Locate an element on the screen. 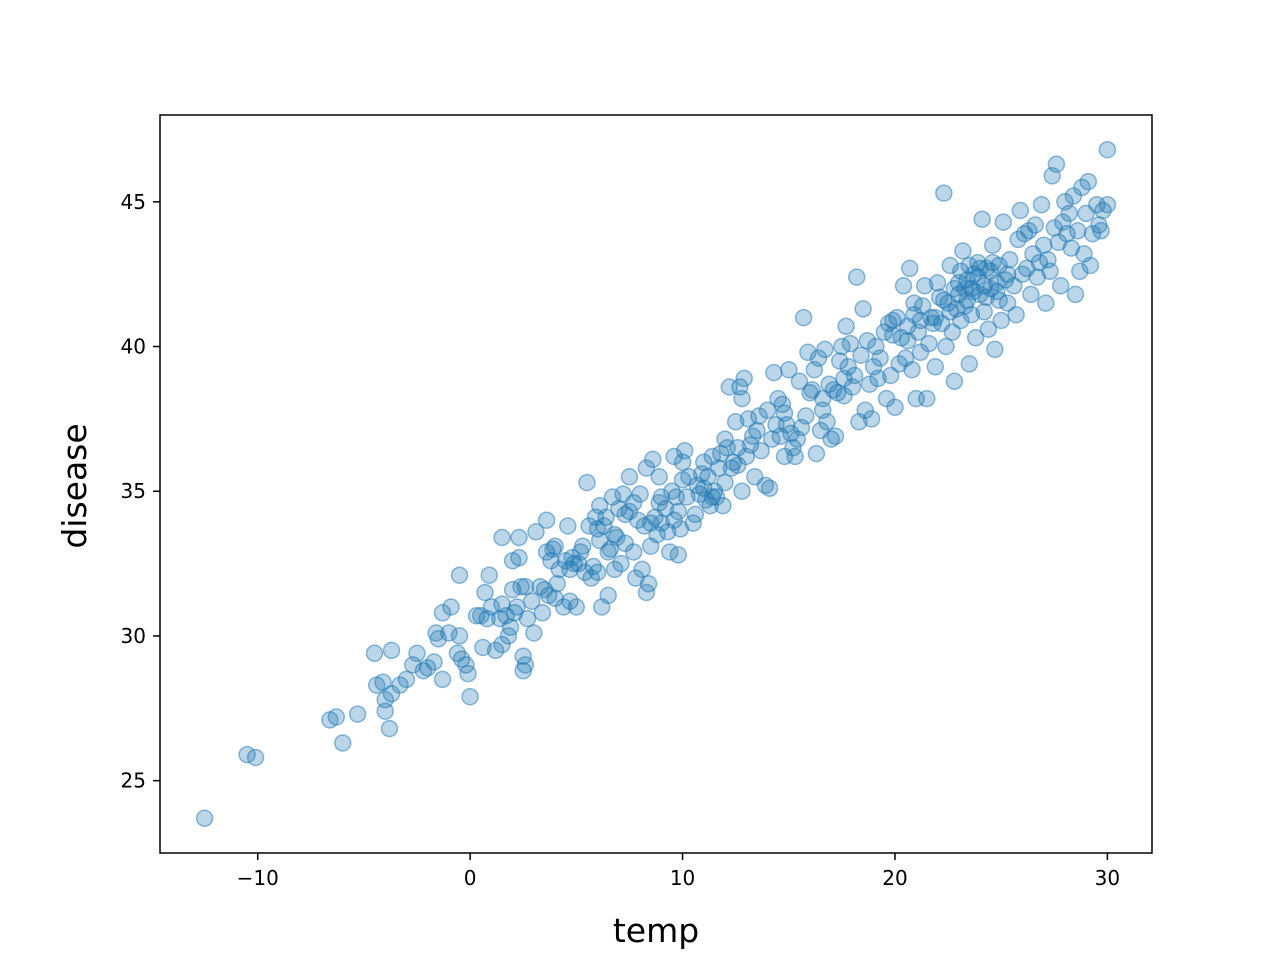 Image resolution: width=1280 pixels, height=960 pixels. x-tick-label: −10 is located at coordinates (258, 878).